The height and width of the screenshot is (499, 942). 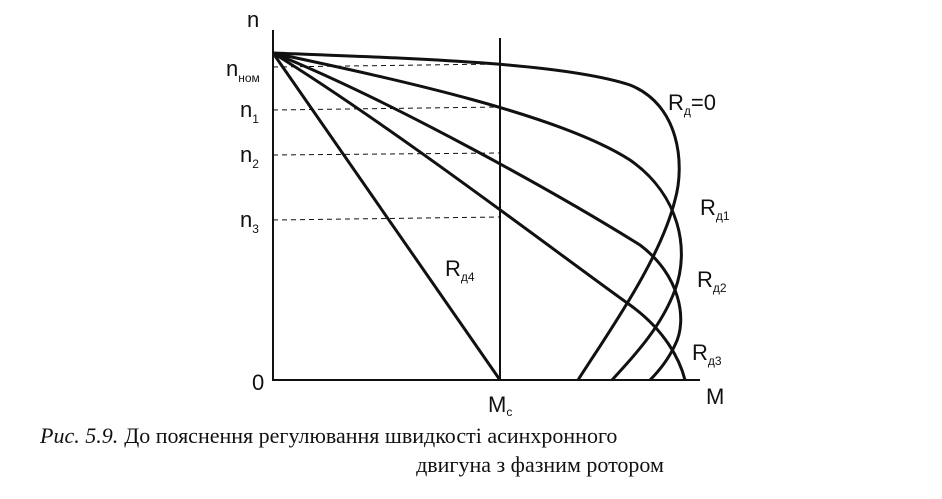 What do you see at coordinates (723, 216) in the screenshot?
I see `label-sub: д1` at bounding box center [723, 216].